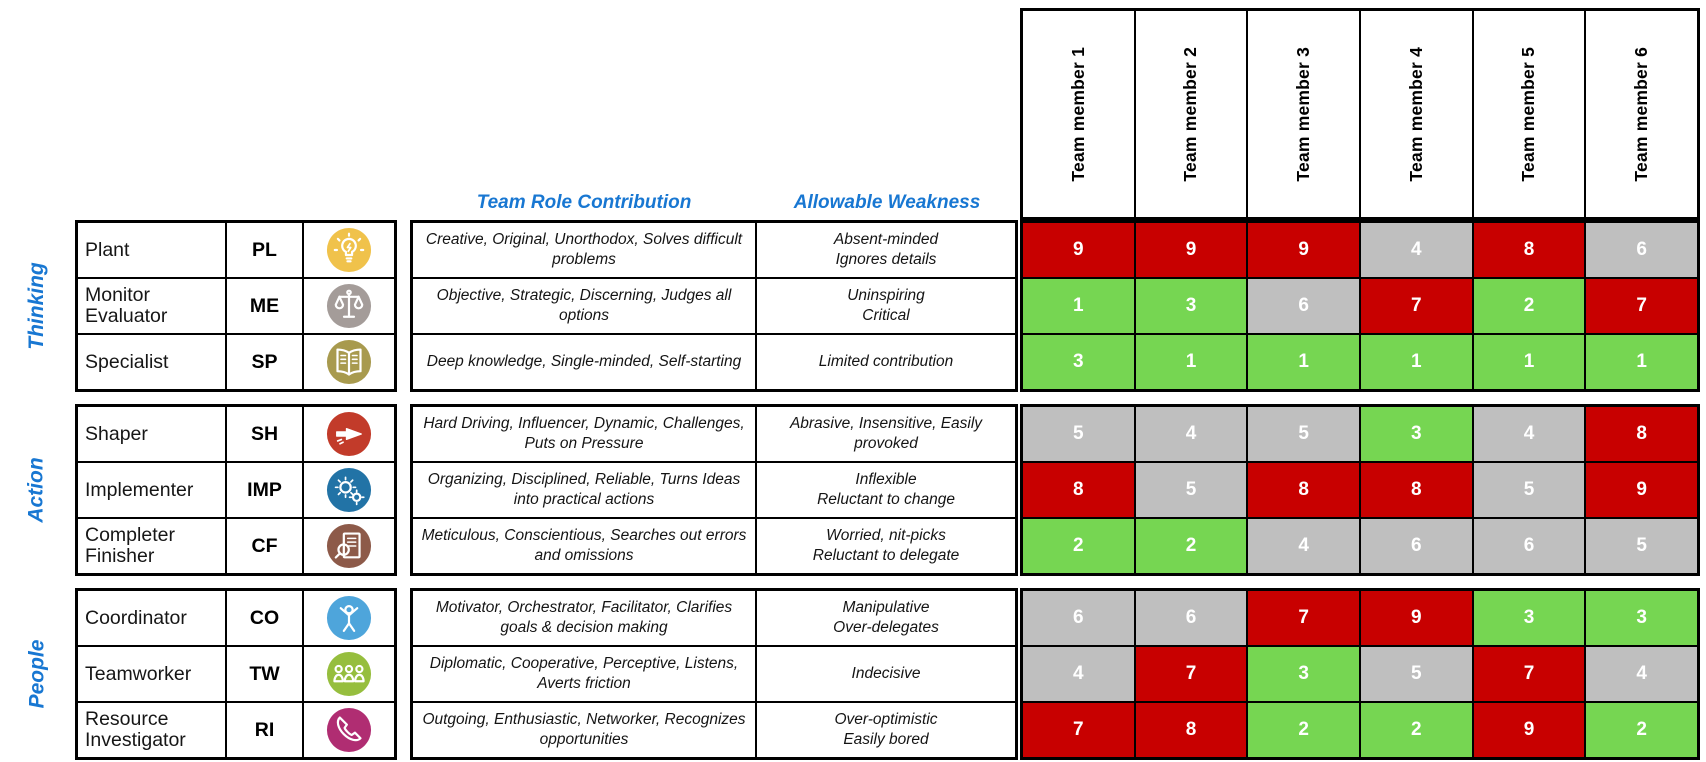 This screenshot has width=1706, height=762. I want to click on group-label-thinking: Thinking, so click(36, 306).